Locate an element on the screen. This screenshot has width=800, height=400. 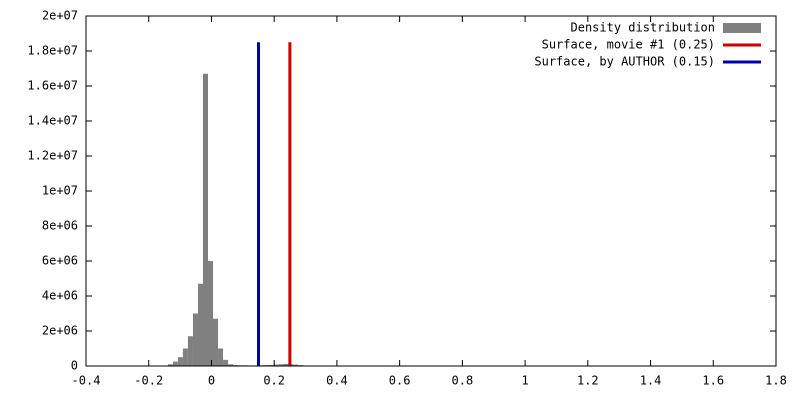
legend-label: Surface, by AUTHOR (0.15) is located at coordinates (624, 62).